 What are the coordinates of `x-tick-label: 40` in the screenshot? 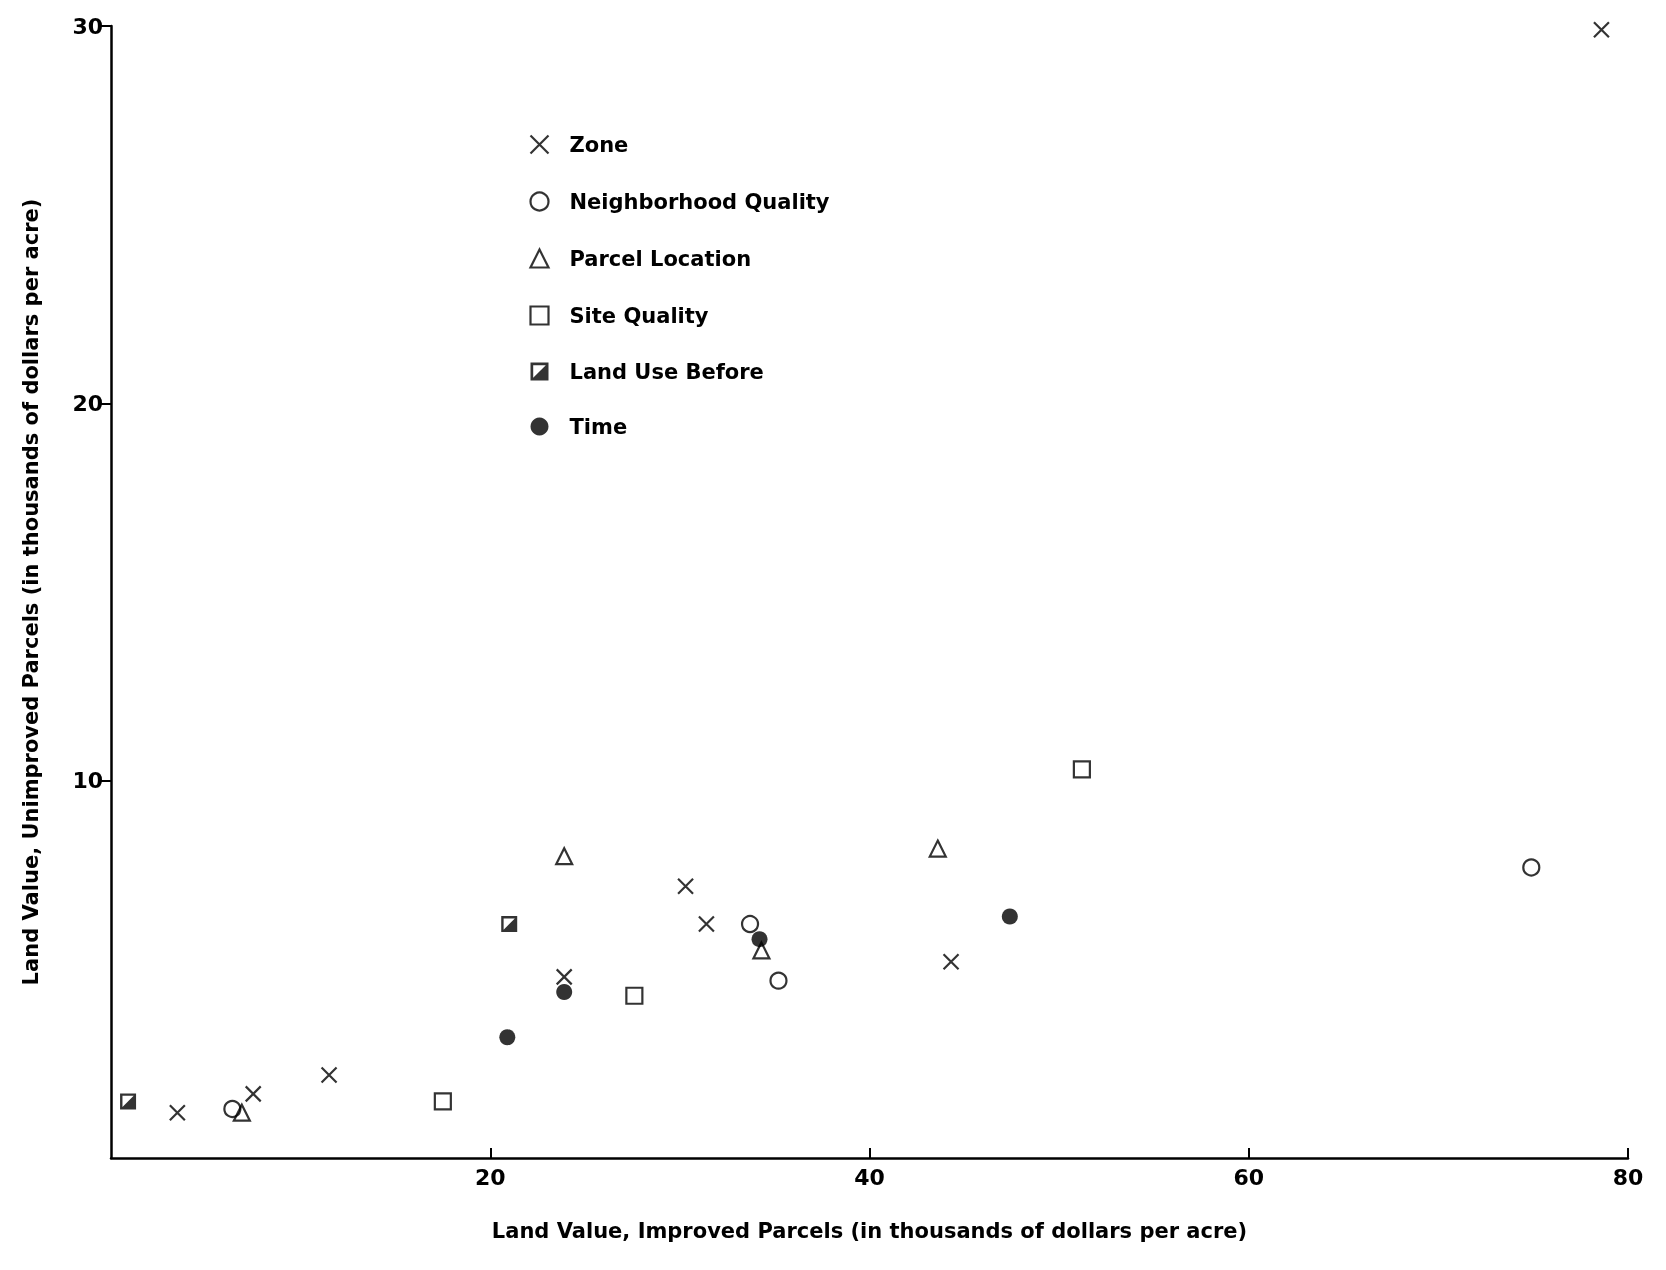 It's located at (869, 1177).